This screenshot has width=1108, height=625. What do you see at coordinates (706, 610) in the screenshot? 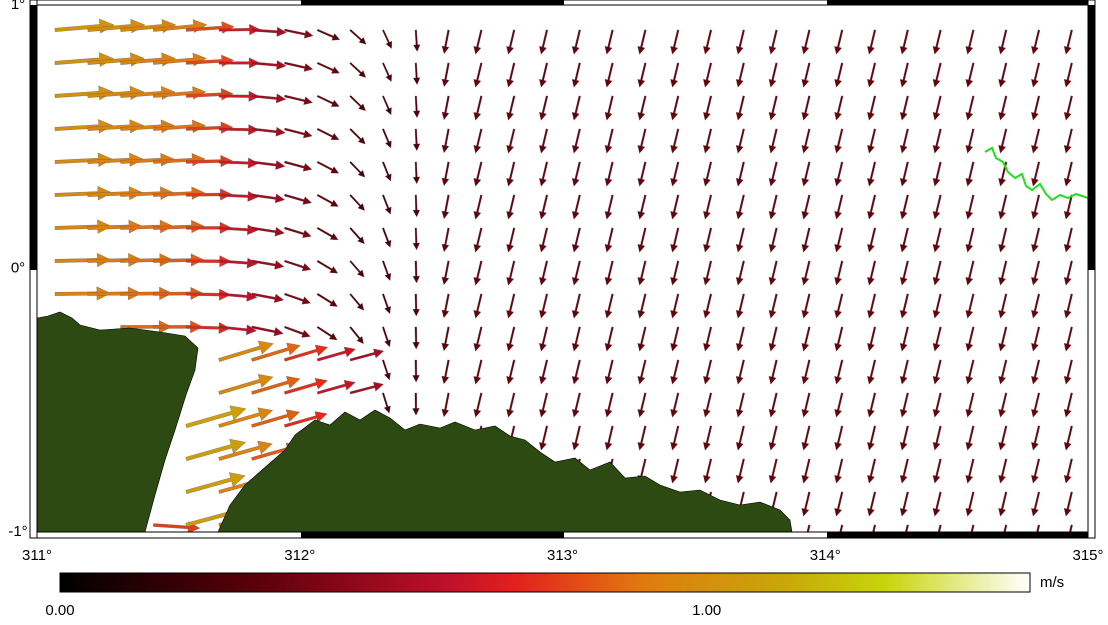
I see `colorbar-tick-label: 1.00` at bounding box center [706, 610].